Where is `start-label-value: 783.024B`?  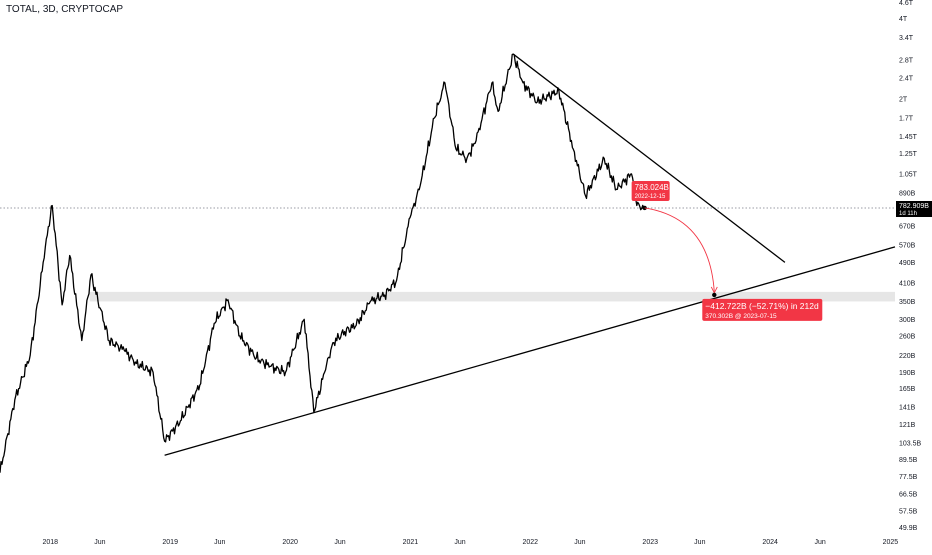 start-label-value: 783.024B is located at coordinates (652, 187).